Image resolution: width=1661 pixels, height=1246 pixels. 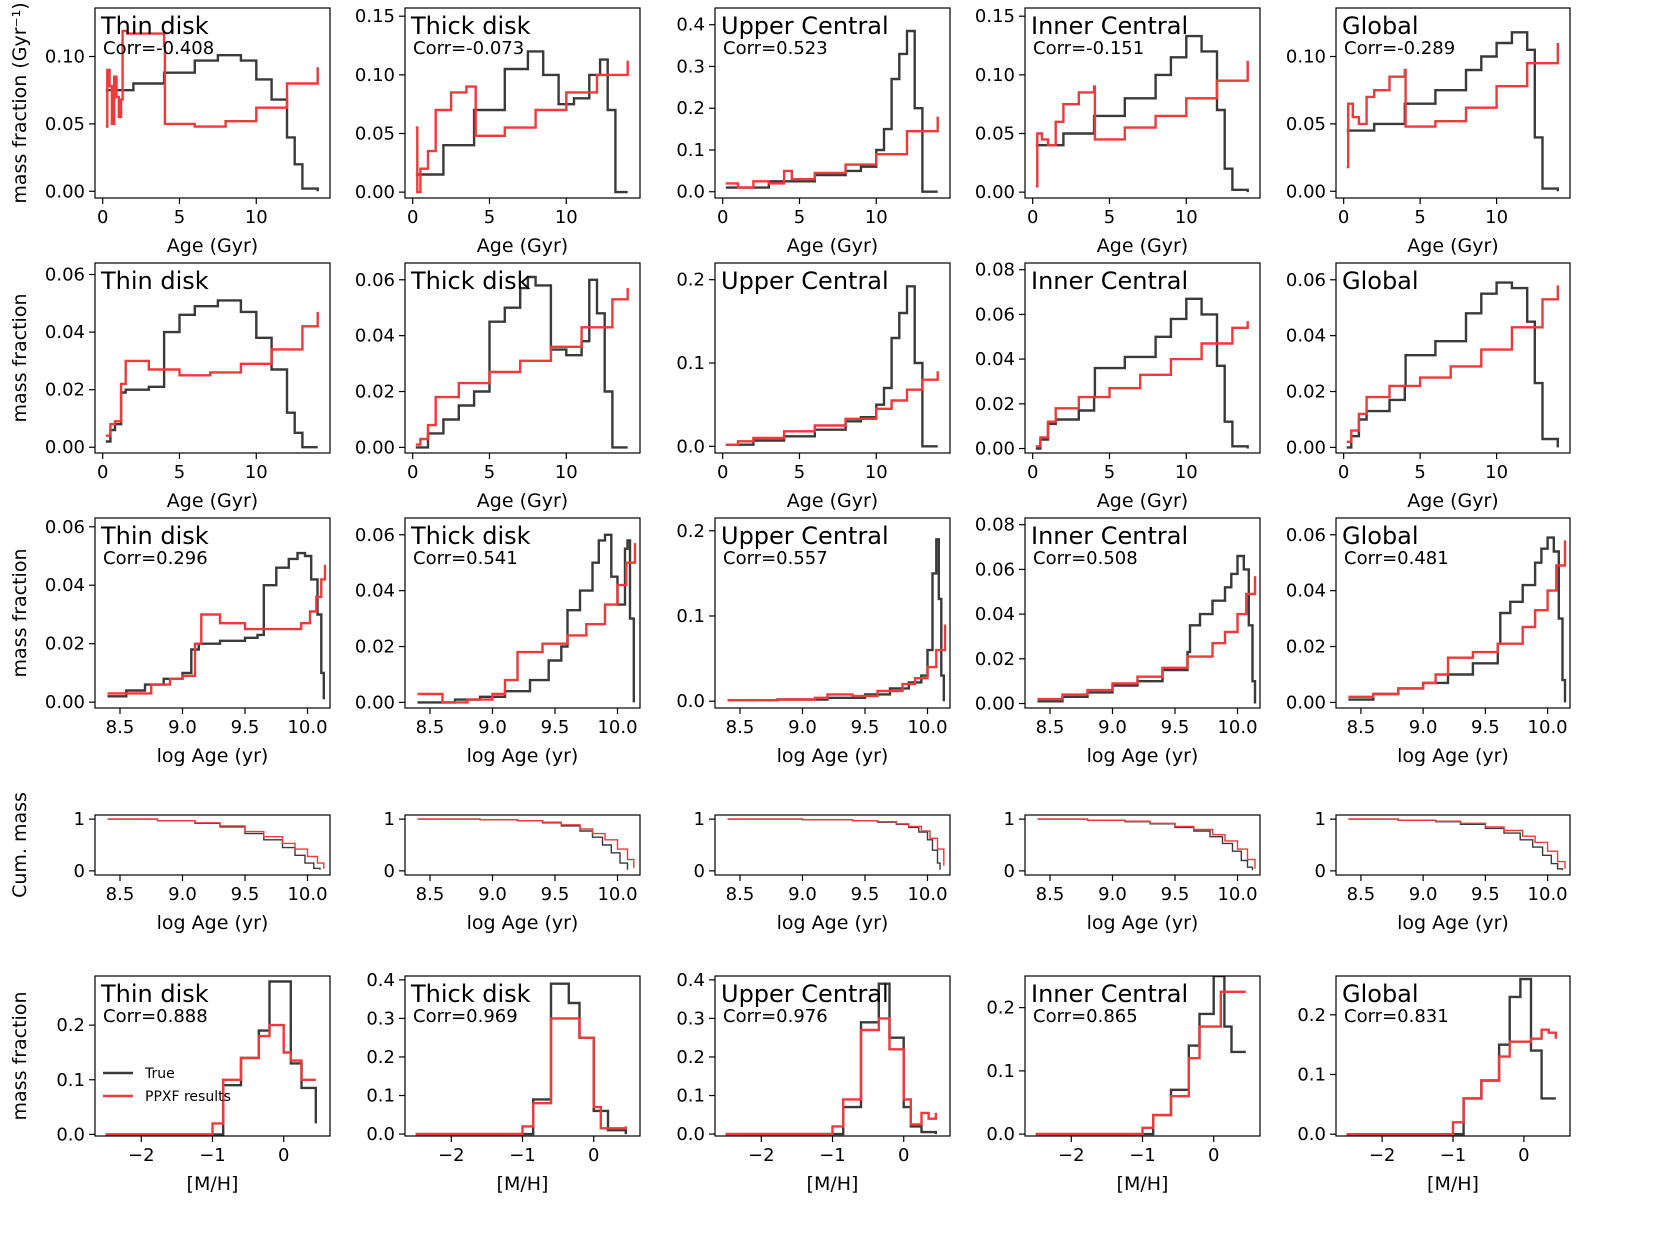 What do you see at coordinates (188, 1097) in the screenshot?
I see `legend-ppxf-label: PPXF results` at bounding box center [188, 1097].